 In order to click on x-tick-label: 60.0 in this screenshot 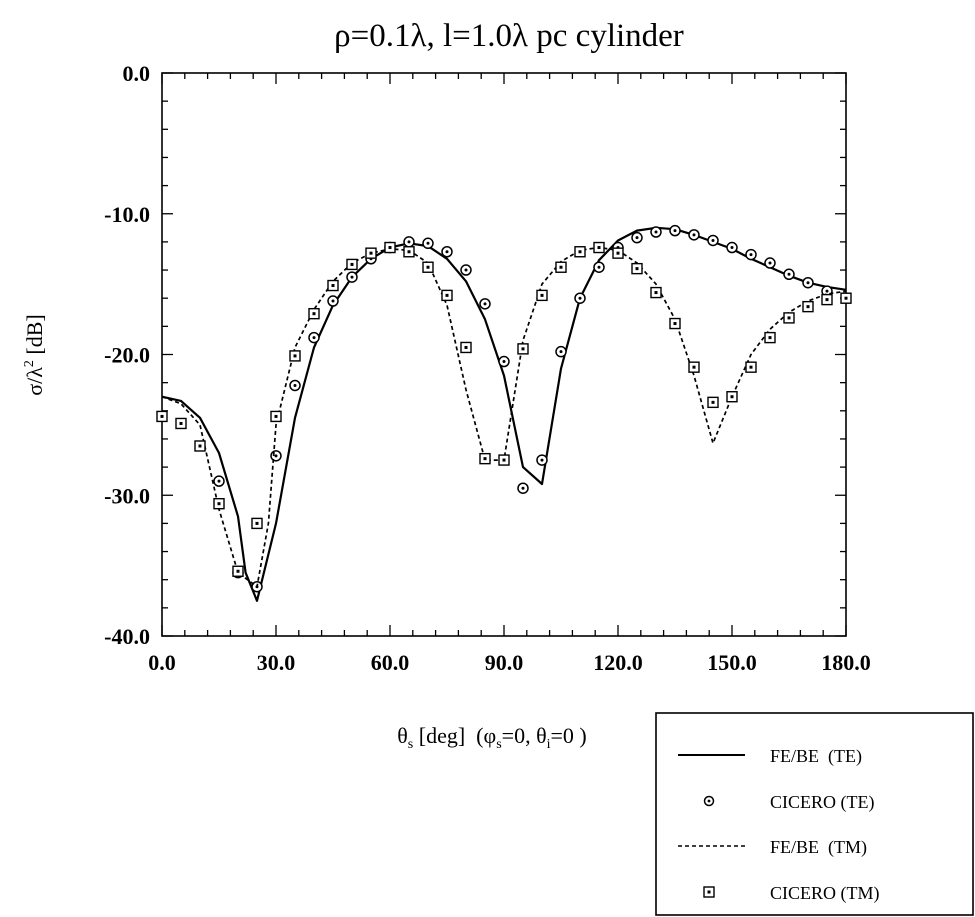, I will do `click(390, 662)`.